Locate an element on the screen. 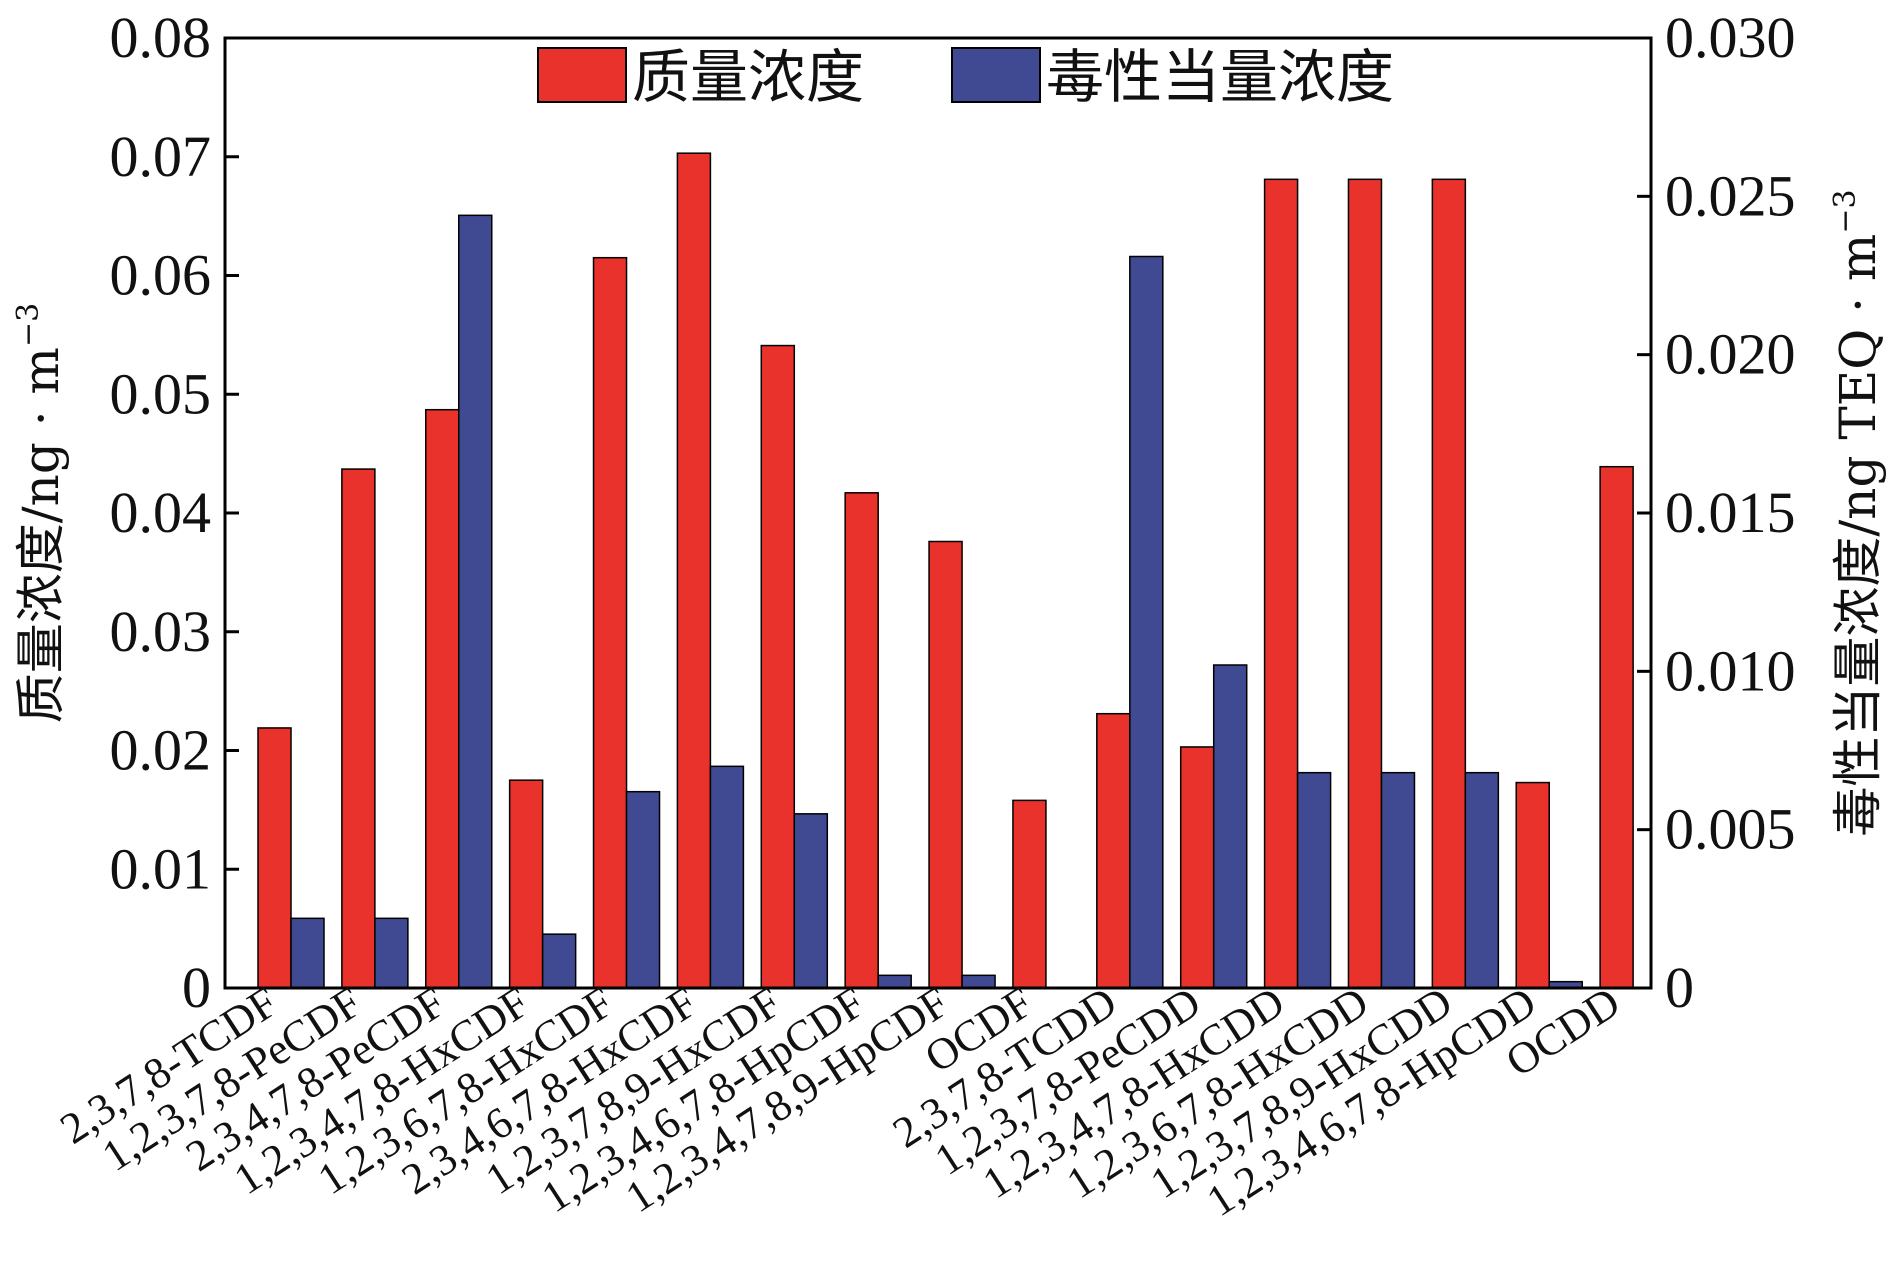 The width and height of the screenshot is (1903, 1286). legend-label-mass: 质量浓度 is located at coordinates (748, 77).